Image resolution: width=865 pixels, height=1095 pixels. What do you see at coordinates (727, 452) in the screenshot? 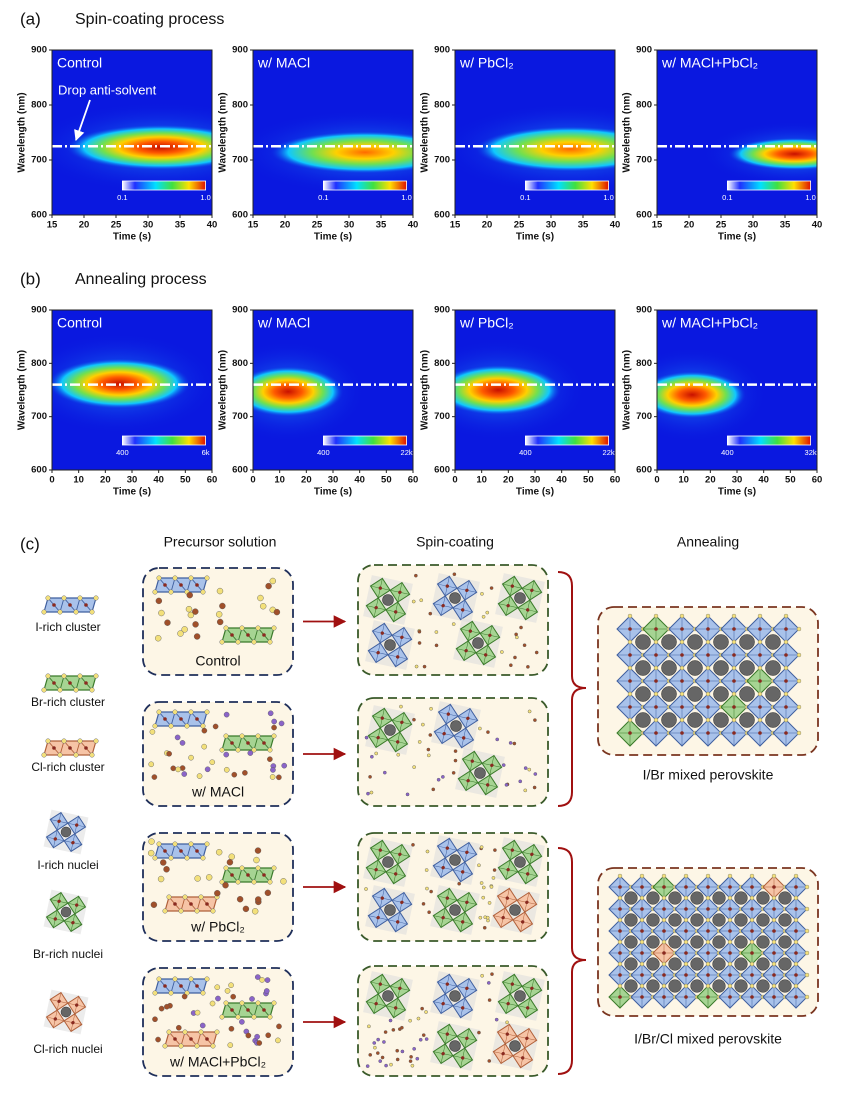
I see `colorbar-label: 400` at bounding box center [727, 452].